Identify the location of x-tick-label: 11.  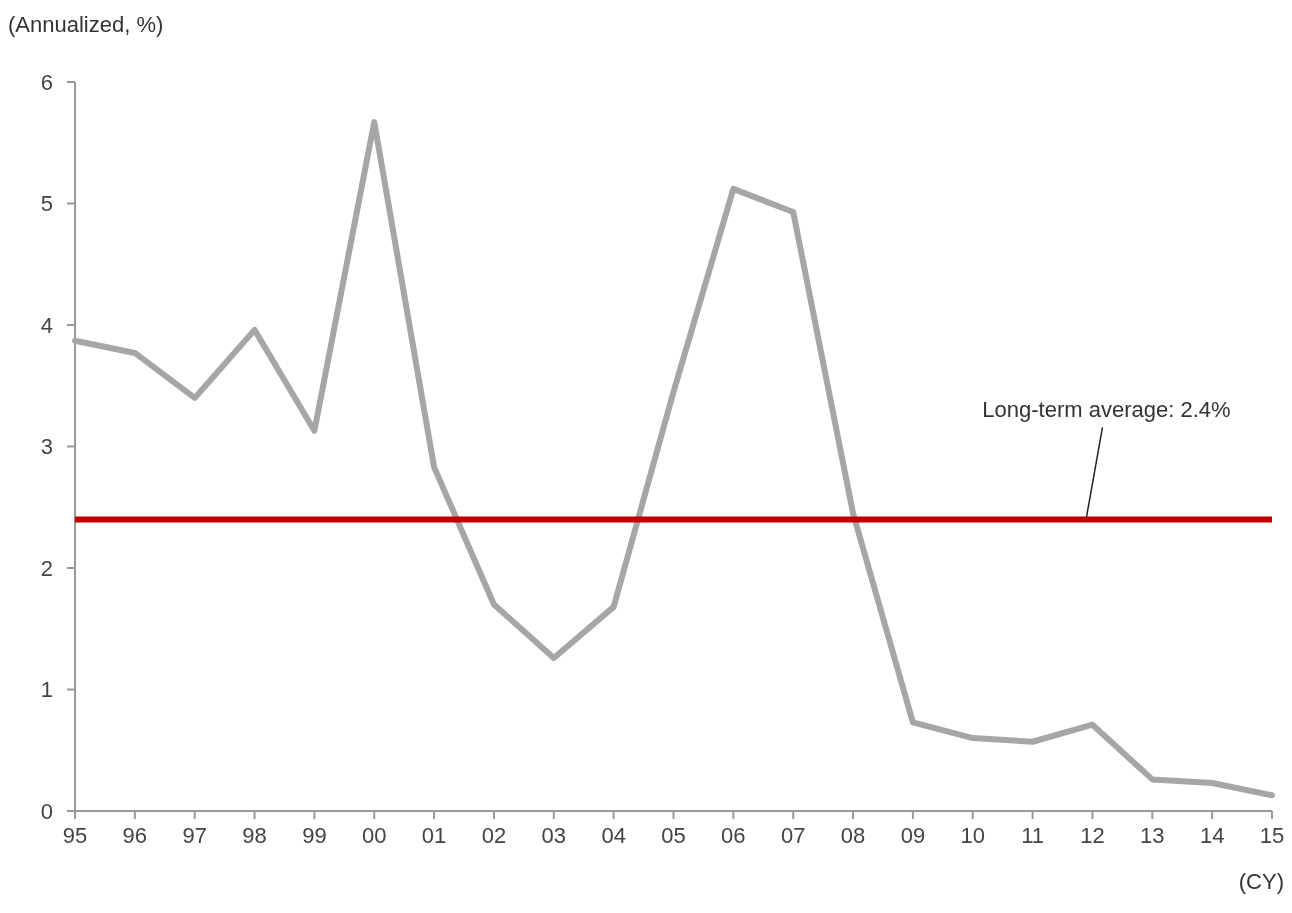
(1033, 835).